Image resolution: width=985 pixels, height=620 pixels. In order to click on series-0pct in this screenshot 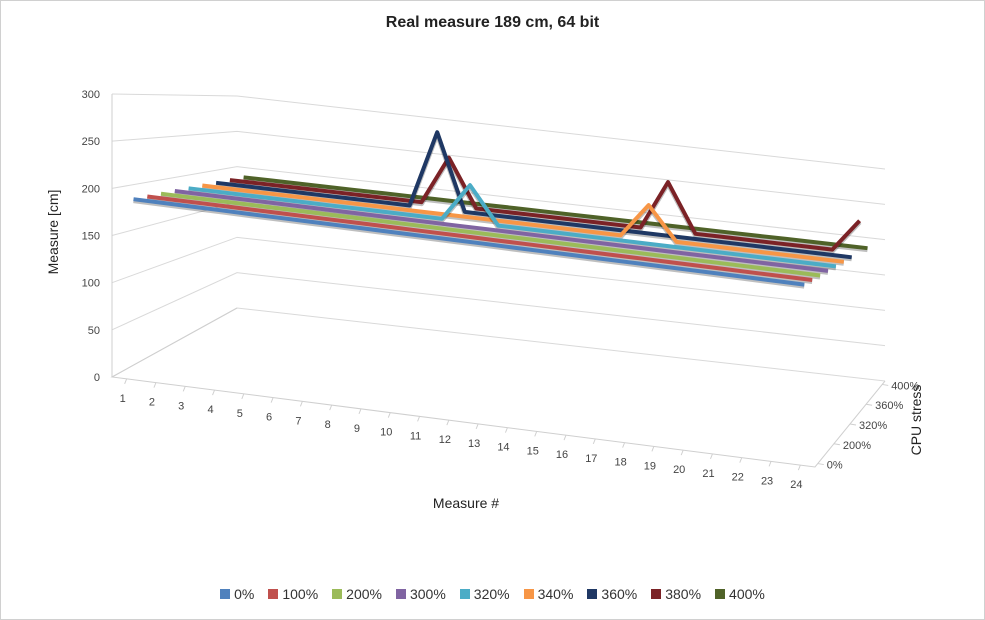, I will do `click(469, 243)`.